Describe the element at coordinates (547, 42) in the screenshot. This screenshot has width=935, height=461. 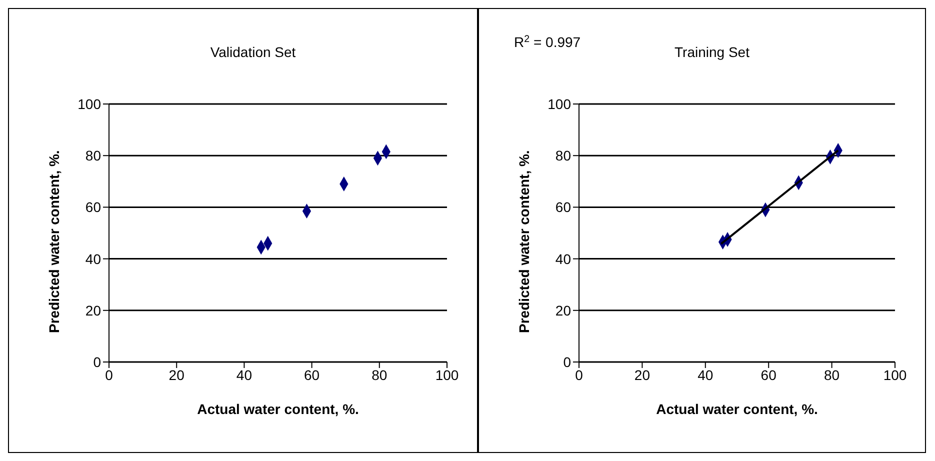
I see `text: R$^{2}$ = 0.997` at that location.